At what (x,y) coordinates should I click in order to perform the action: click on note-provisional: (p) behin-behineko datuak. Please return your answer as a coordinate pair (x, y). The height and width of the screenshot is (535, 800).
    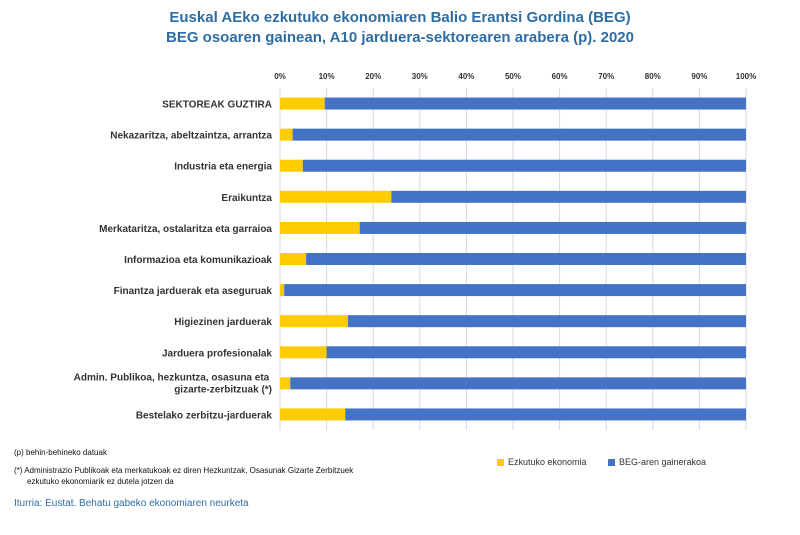
    Looking at the image, I should click on (60, 452).